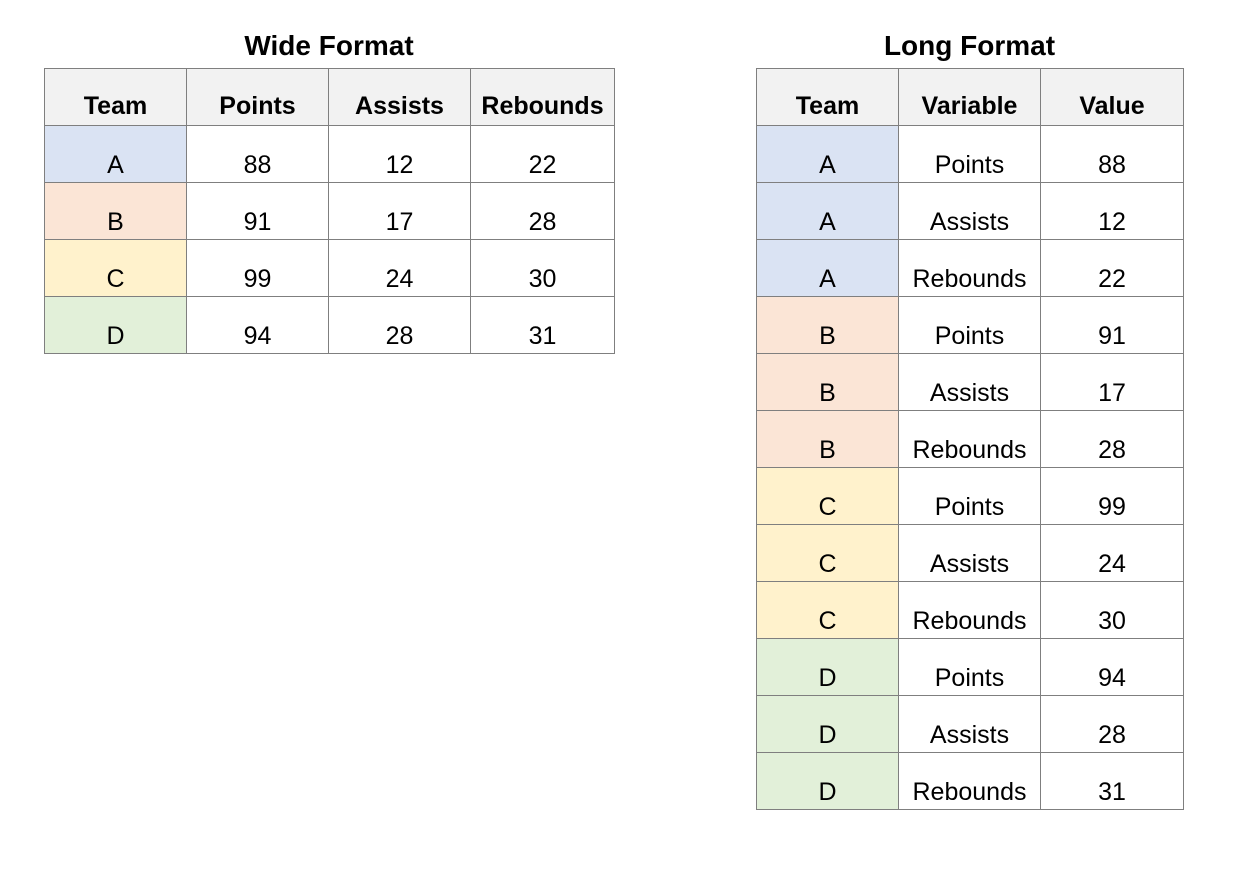  I want to click on table-row: A Points 88, so click(970, 154).